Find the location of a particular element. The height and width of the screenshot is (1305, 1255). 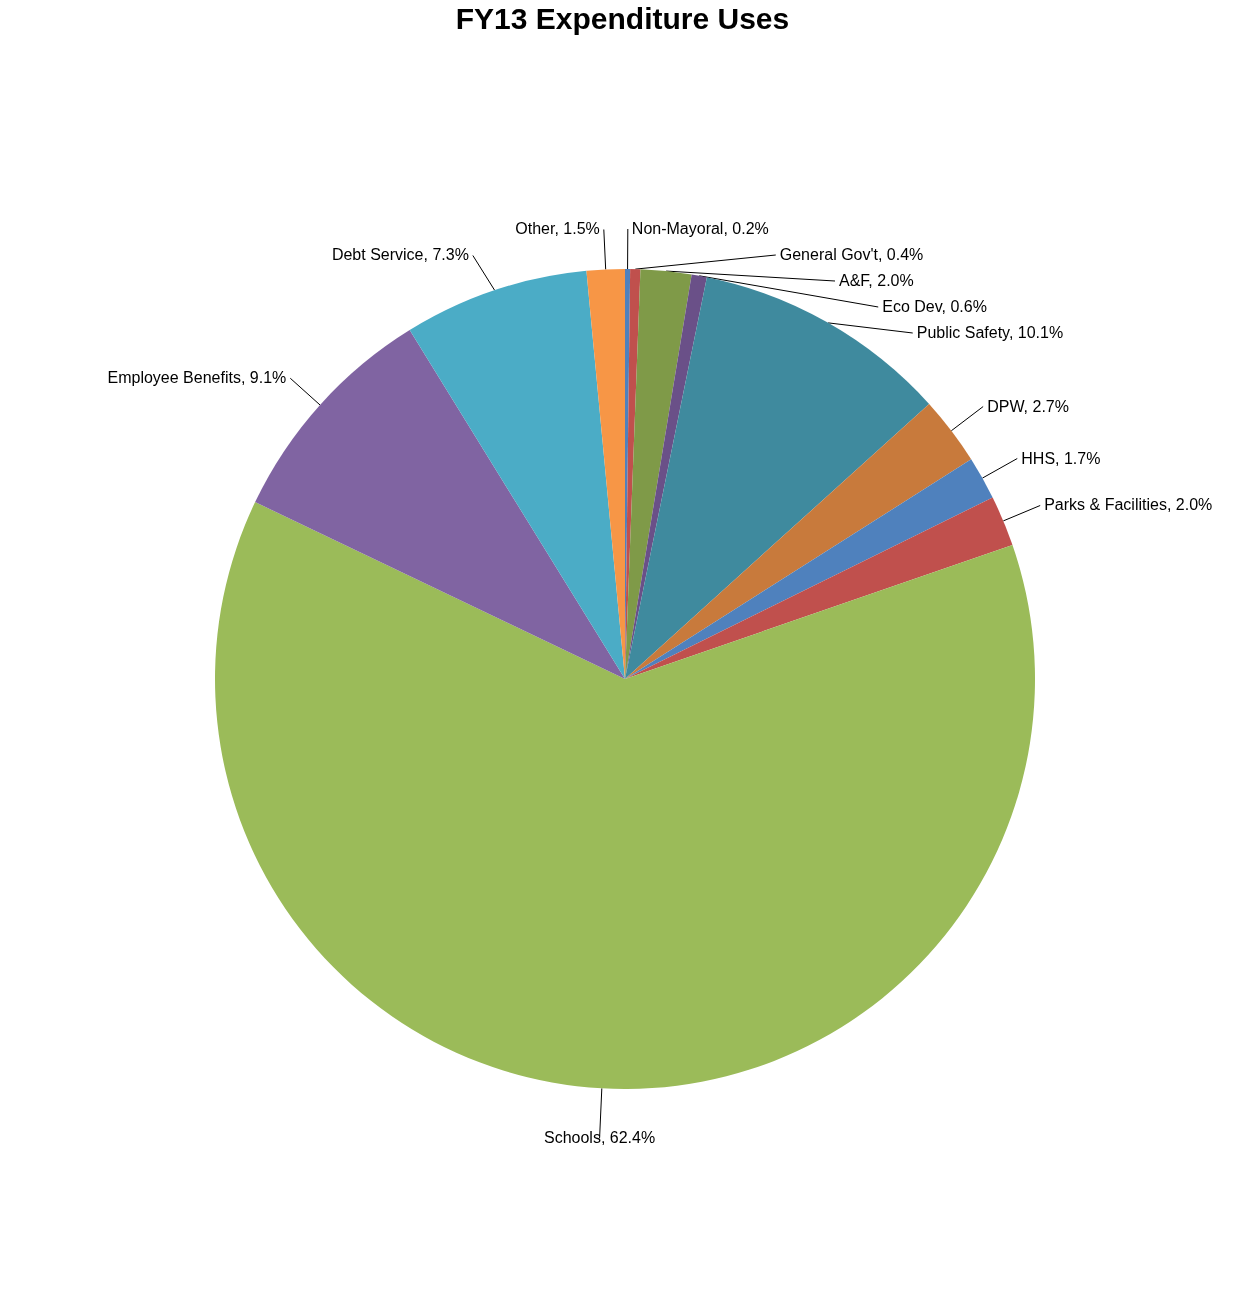

slice-label: Schools, 62.4% is located at coordinates (599, 1138).